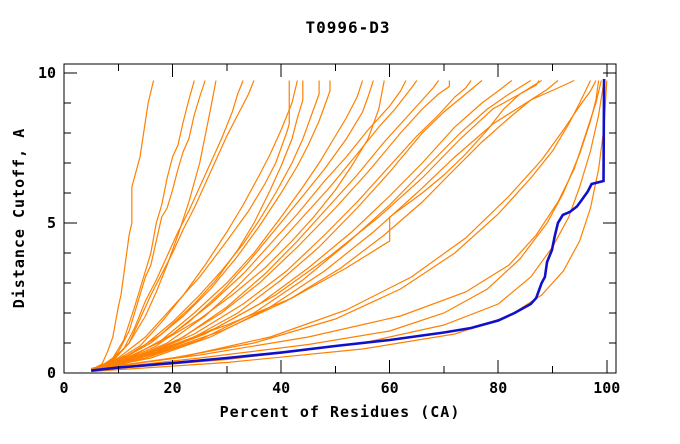 The height and width of the screenshot is (444, 680). Describe the element at coordinates (390, 388) in the screenshot. I see `x-tick-label: 60` at that location.